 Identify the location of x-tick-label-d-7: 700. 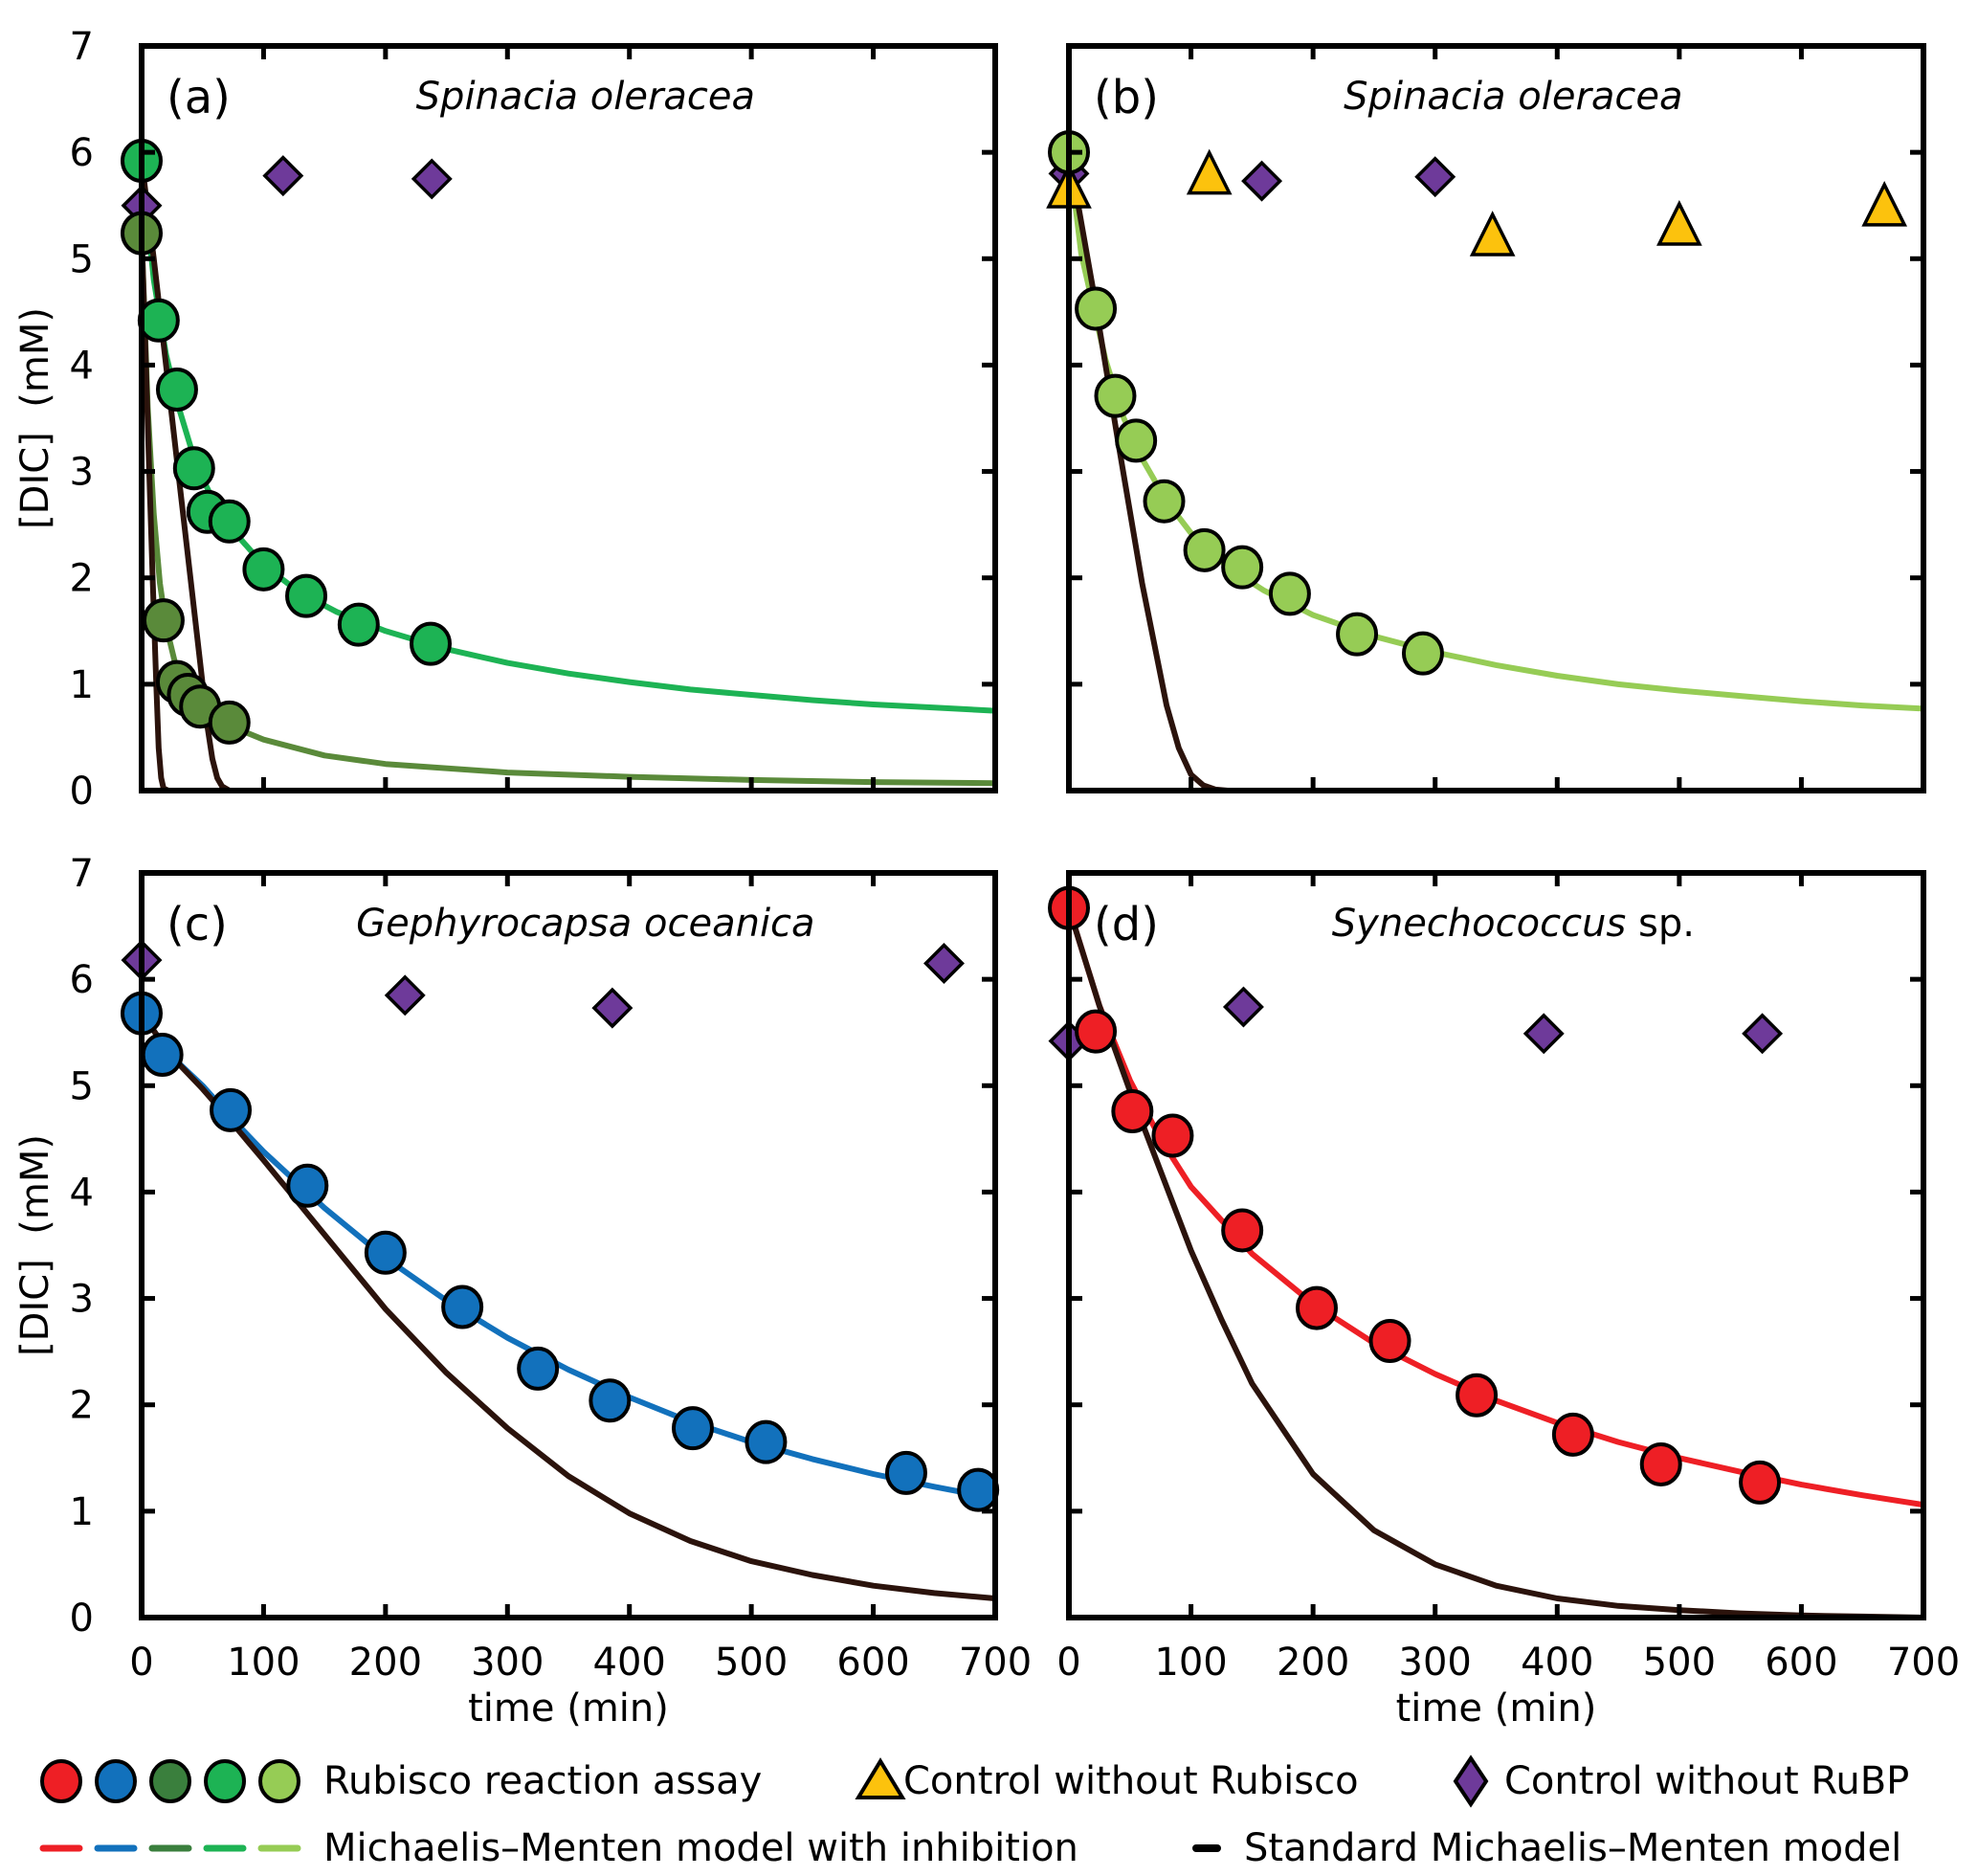
(1923, 1663).